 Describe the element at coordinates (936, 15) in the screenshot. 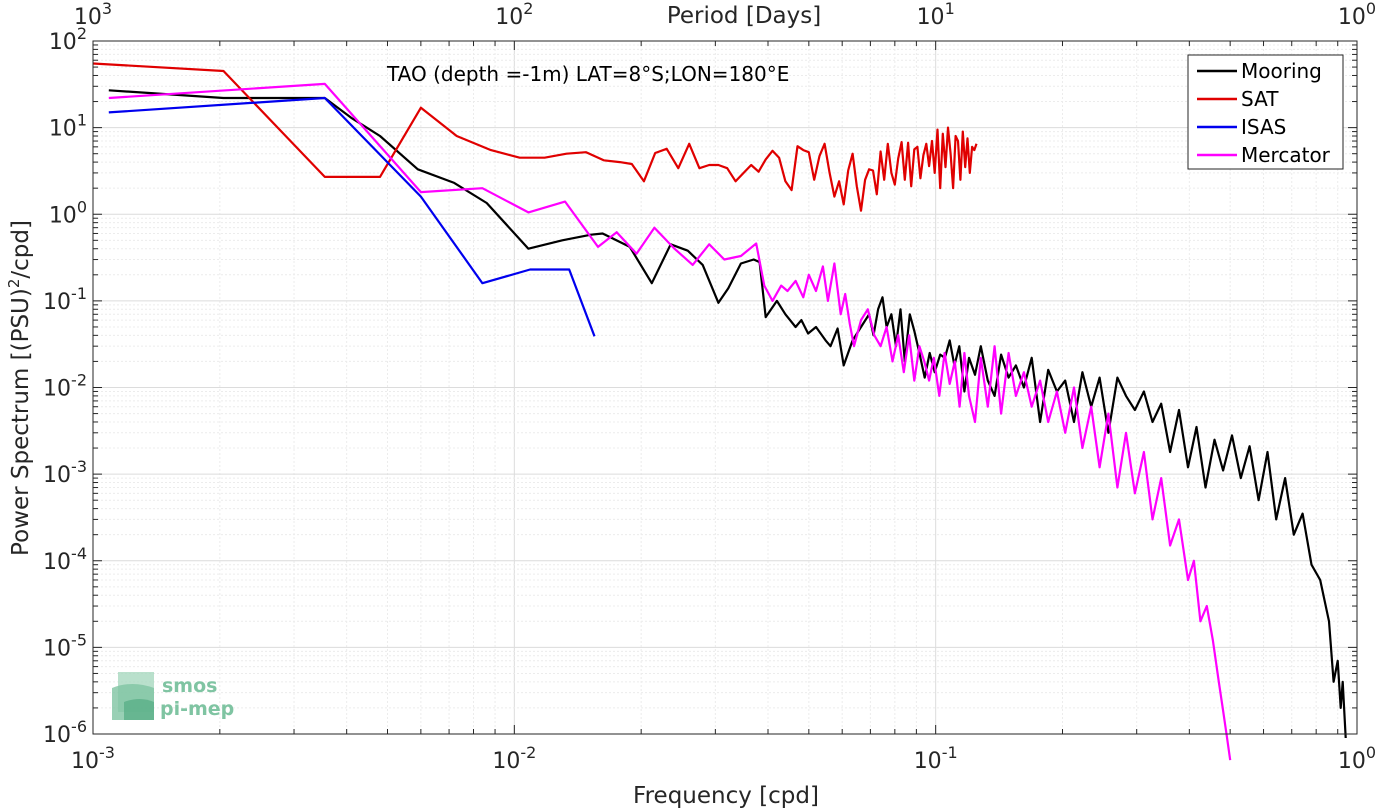

I see `top-tick-label: 10¹` at that location.